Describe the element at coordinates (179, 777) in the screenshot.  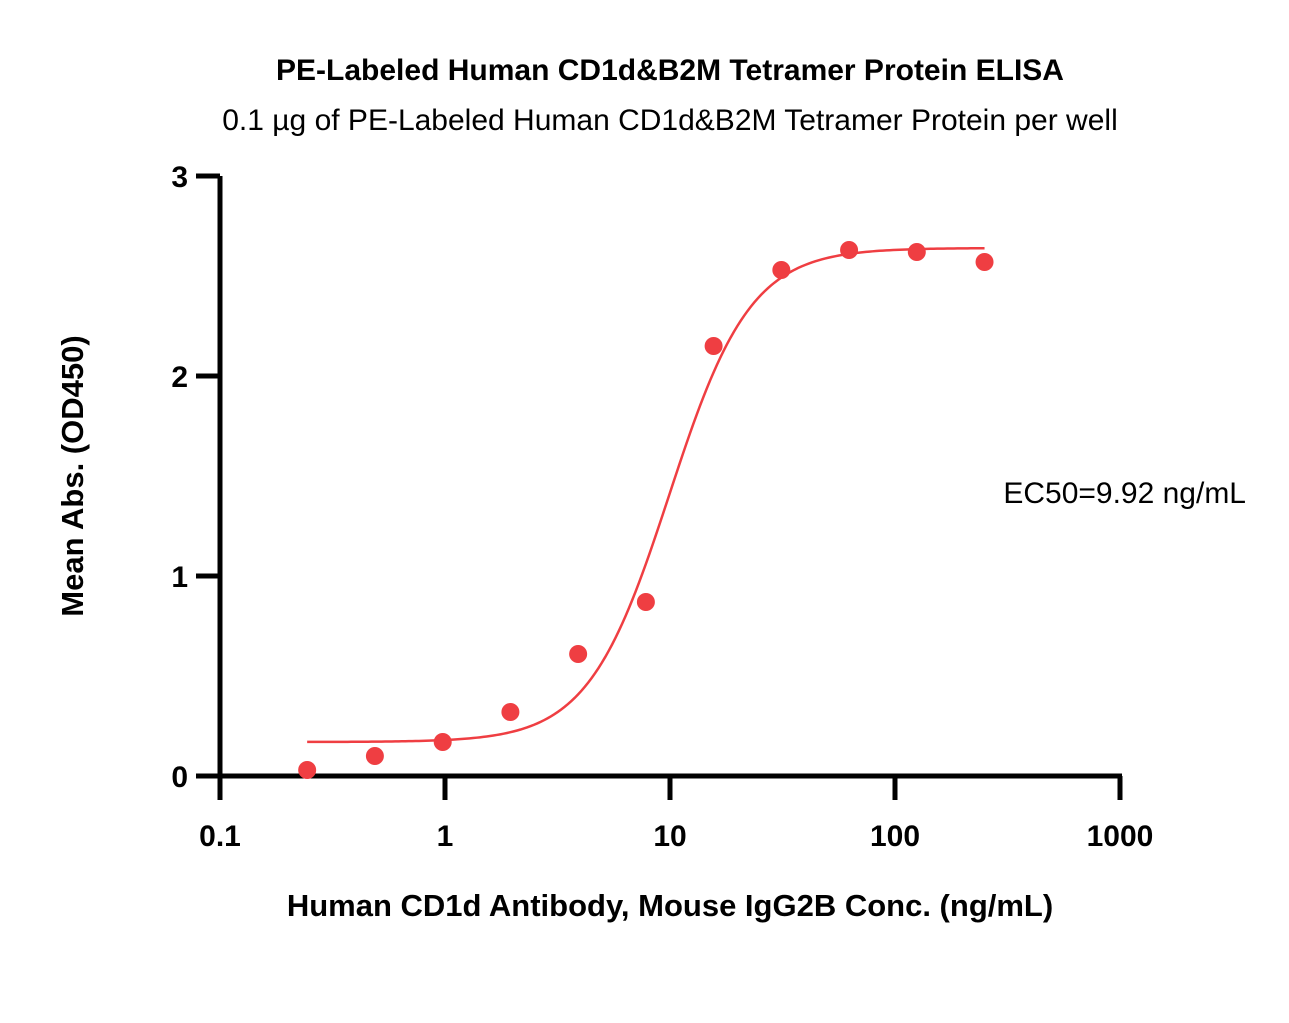
I see `y-tick-label: 0` at that location.